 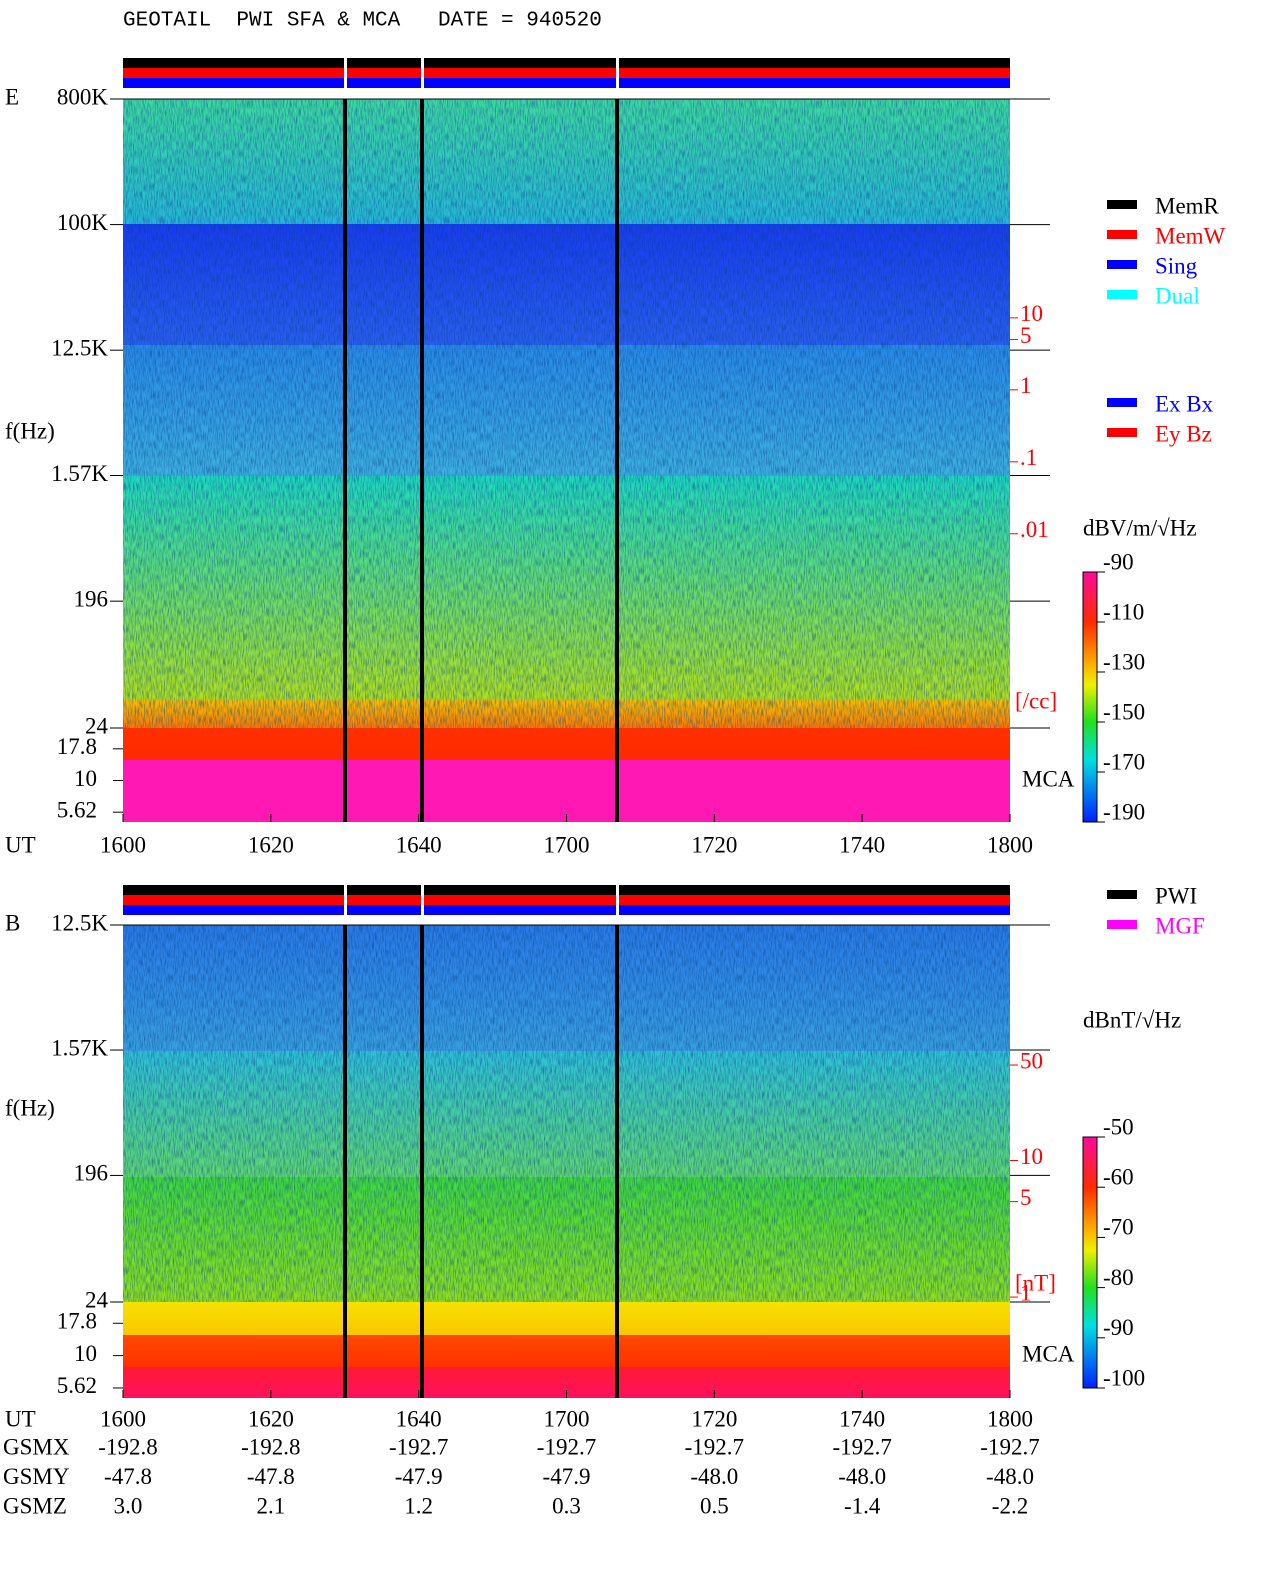 I want to click on colorbar-tick-label: -130, so click(x=1124, y=661).